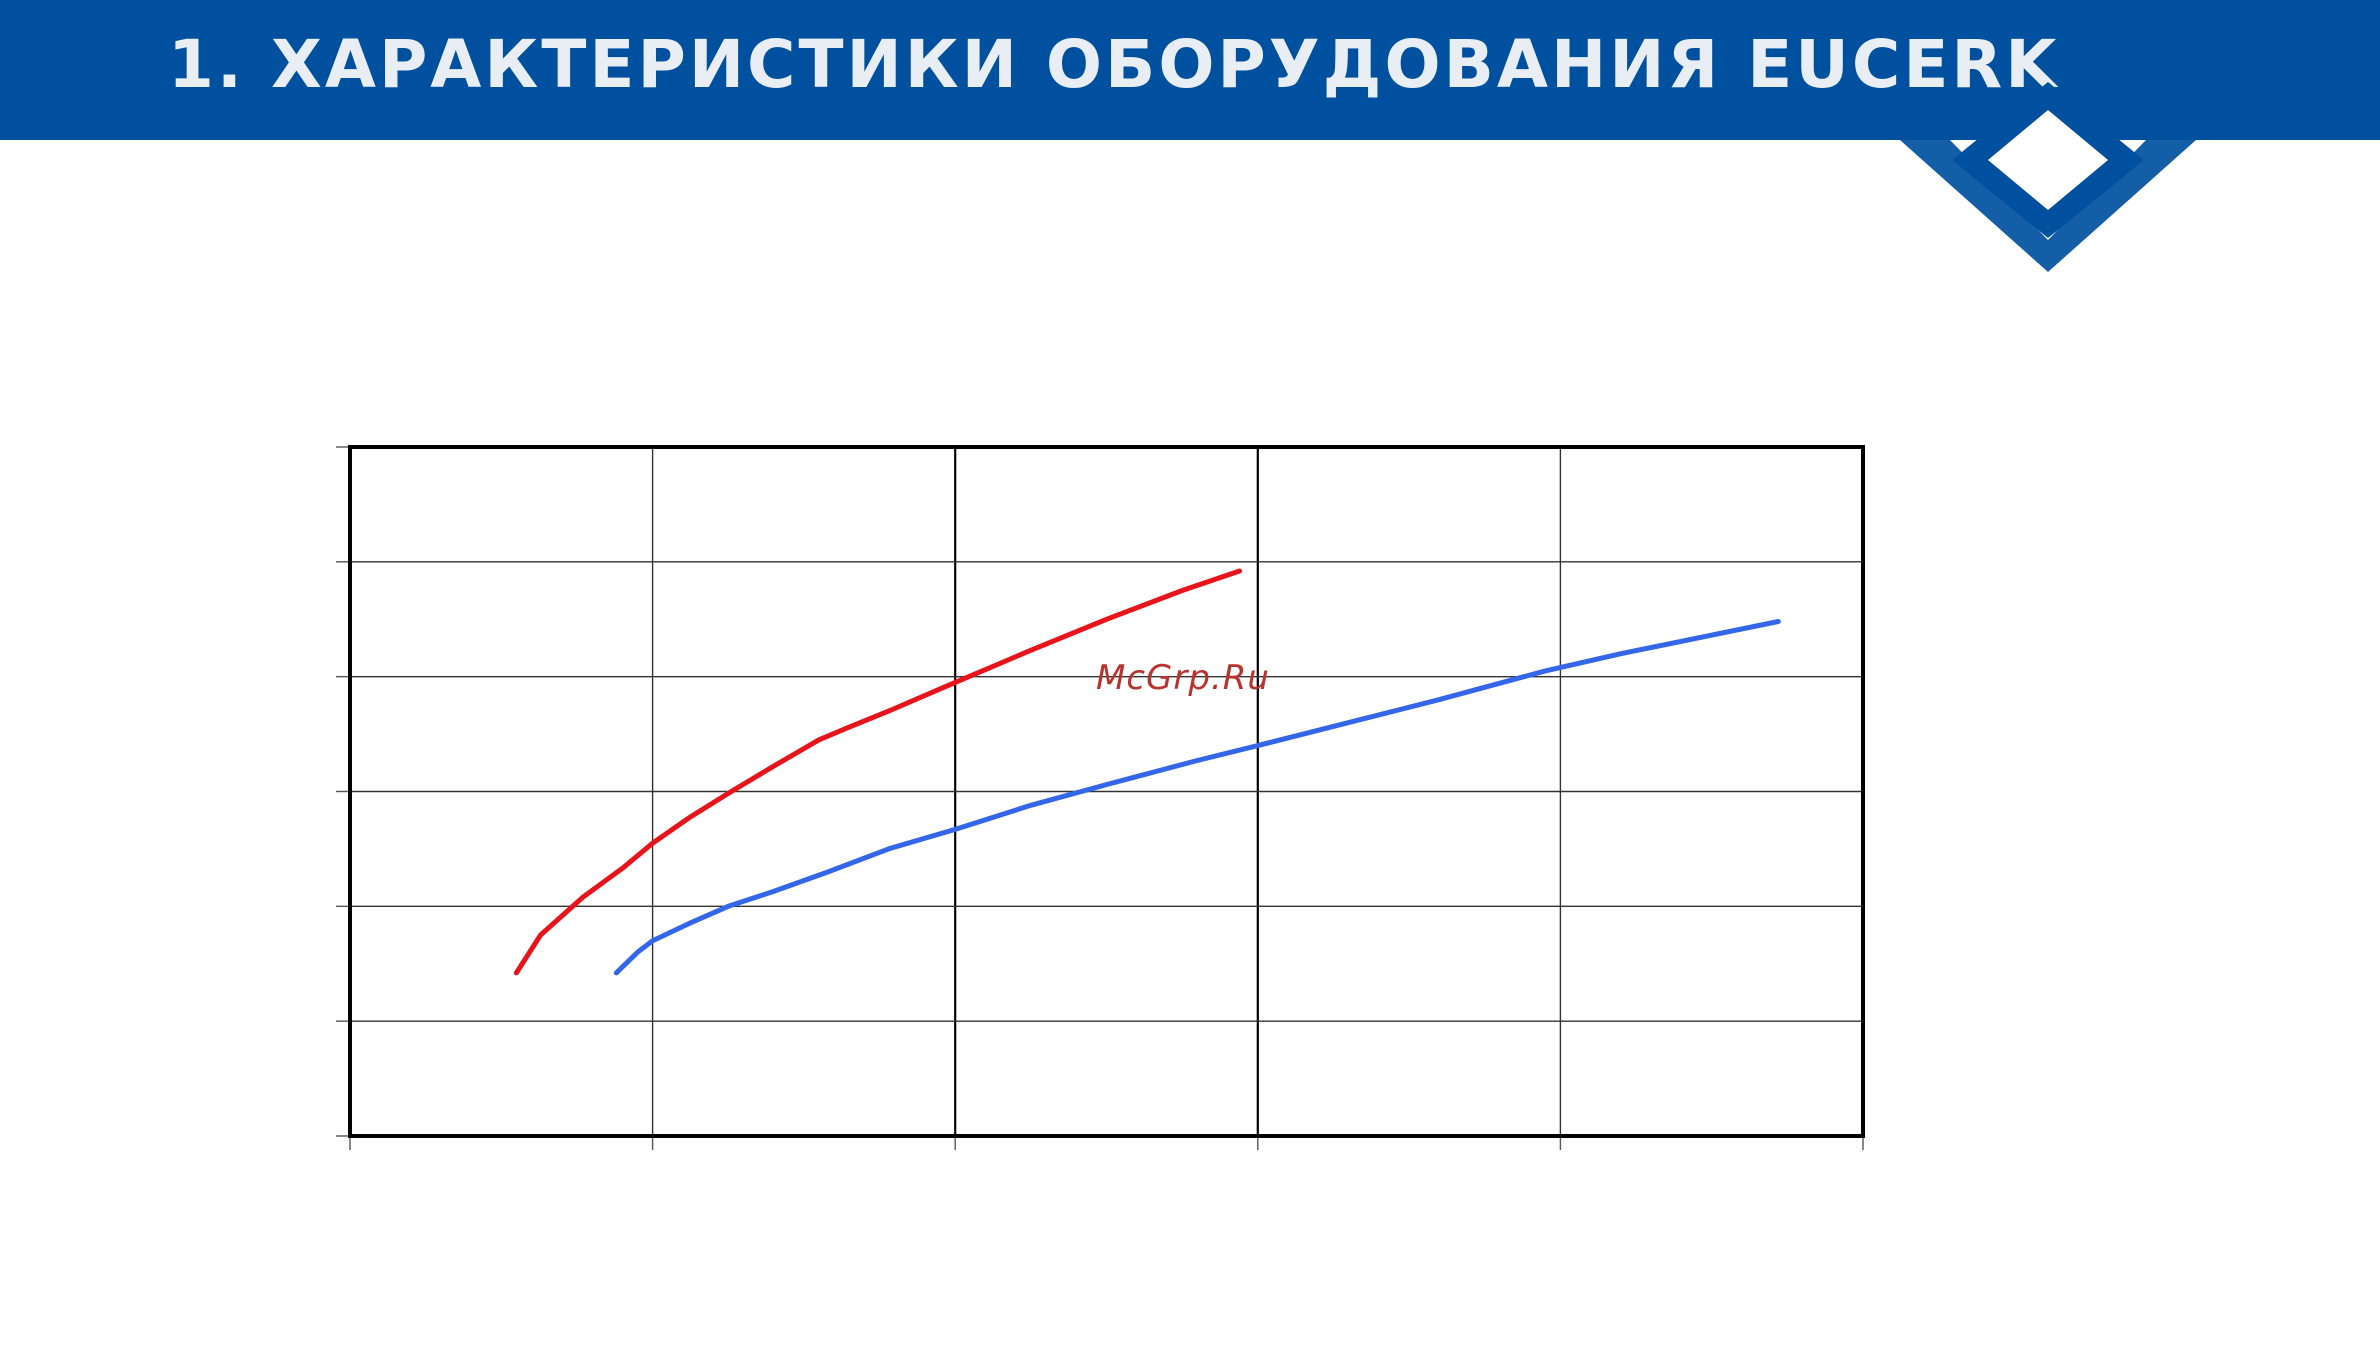  What do you see at coordinates (2048, 177) in the screenshot?
I see `diamond-logo-icon` at bounding box center [2048, 177].